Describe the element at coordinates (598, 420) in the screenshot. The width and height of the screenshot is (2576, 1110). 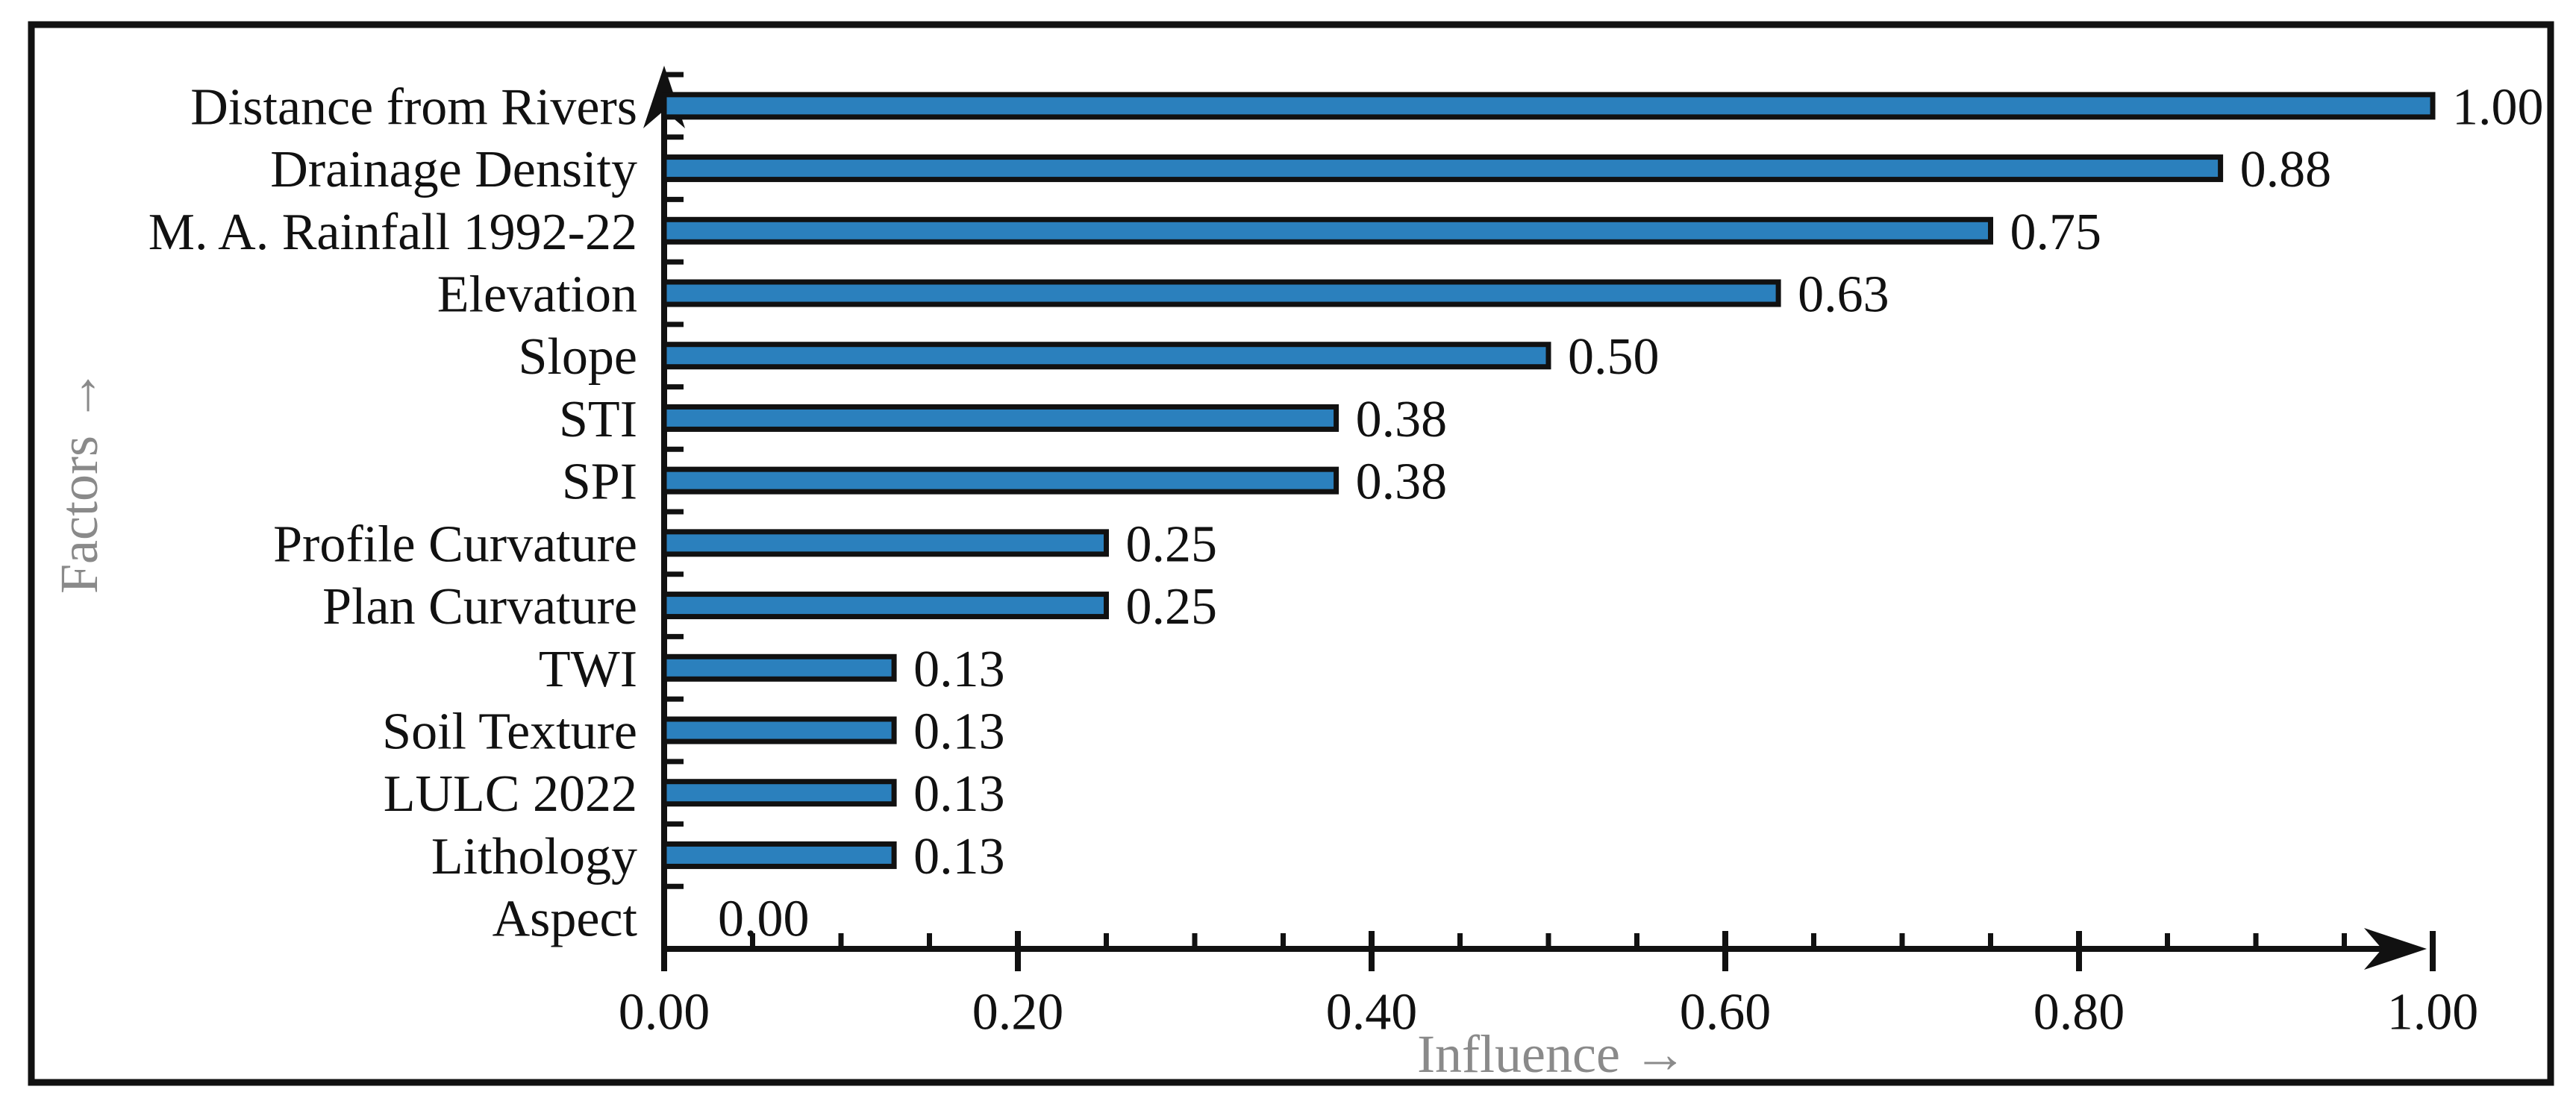
I see `category-label: STI` at that location.